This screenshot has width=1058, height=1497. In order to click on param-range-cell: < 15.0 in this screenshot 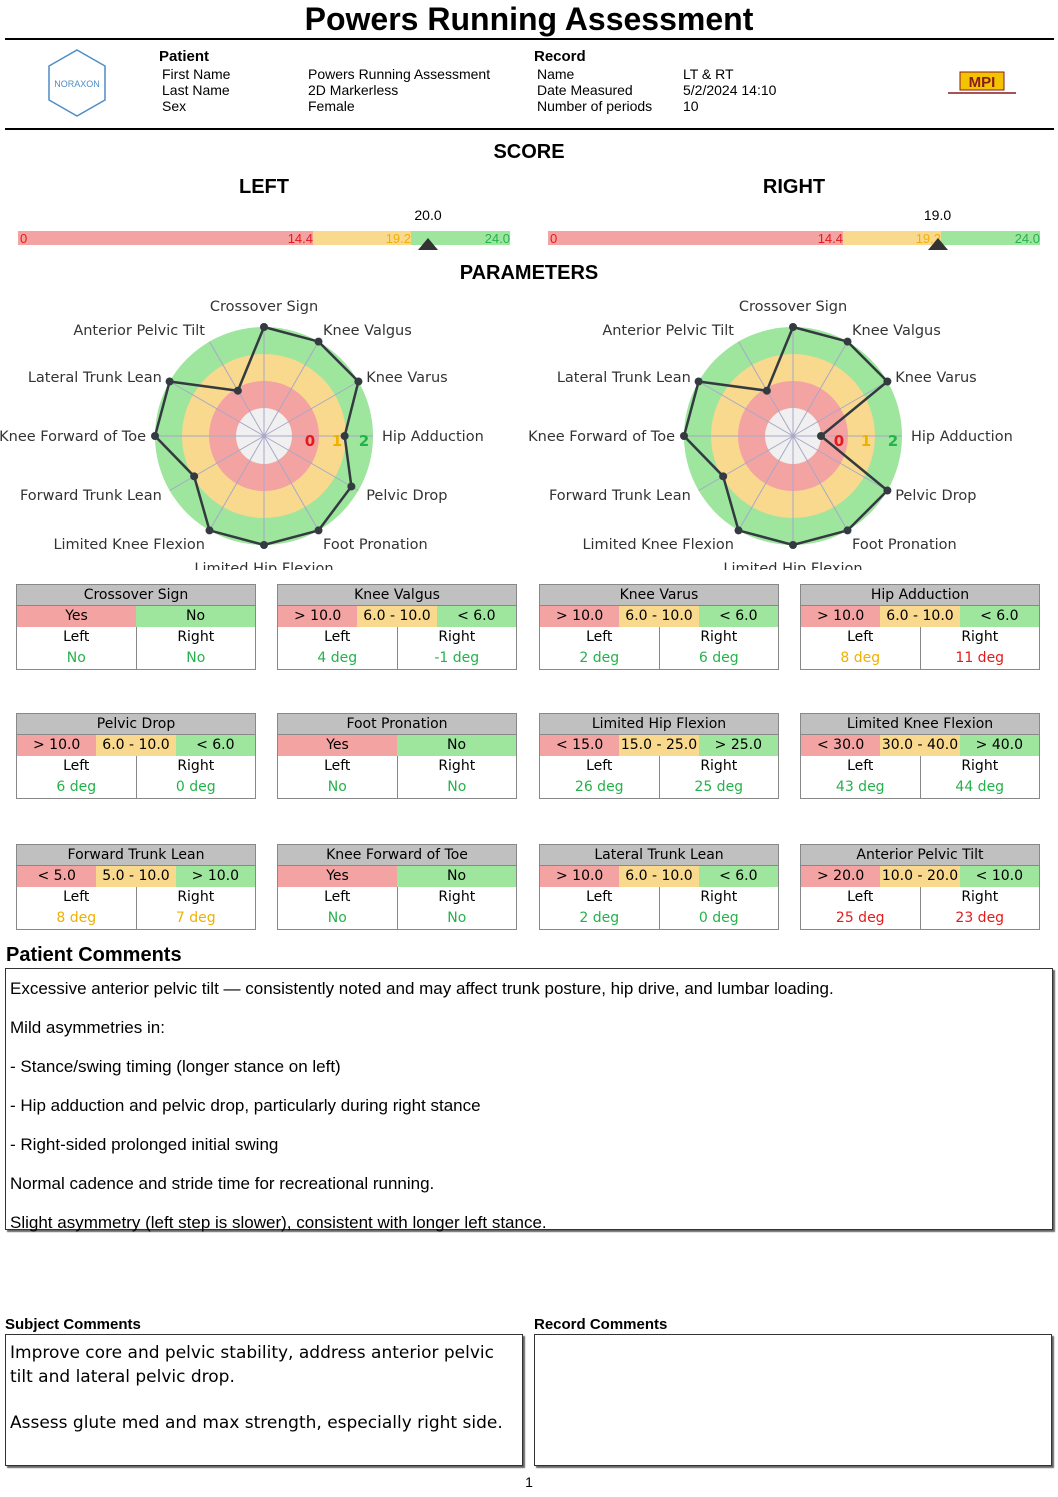, I will do `click(580, 745)`.